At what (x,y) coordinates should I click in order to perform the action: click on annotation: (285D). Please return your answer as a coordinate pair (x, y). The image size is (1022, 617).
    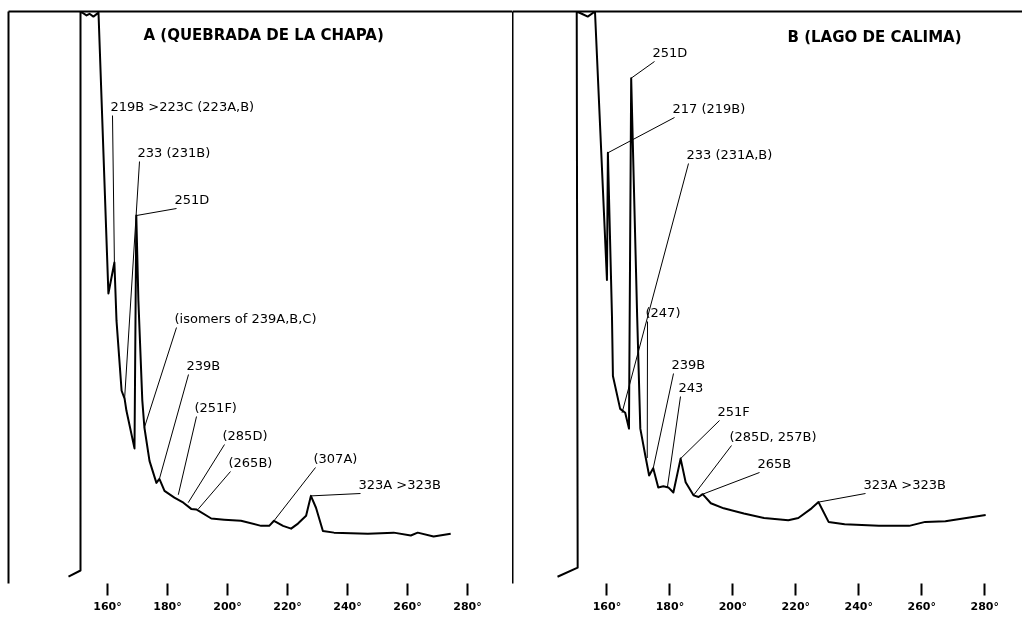
    Looking at the image, I should click on (245, 435).